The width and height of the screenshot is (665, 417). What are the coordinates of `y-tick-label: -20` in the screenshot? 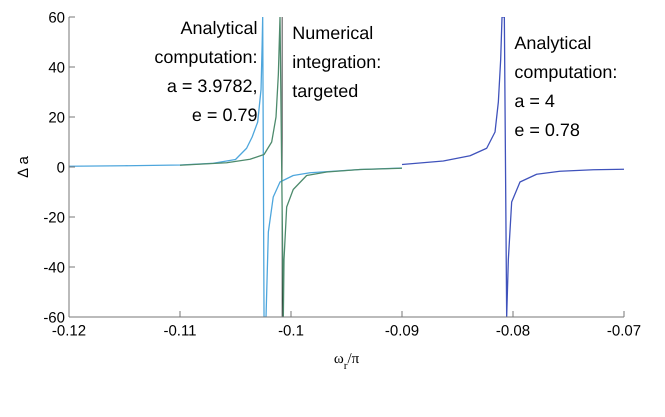 It's located at (54, 217).